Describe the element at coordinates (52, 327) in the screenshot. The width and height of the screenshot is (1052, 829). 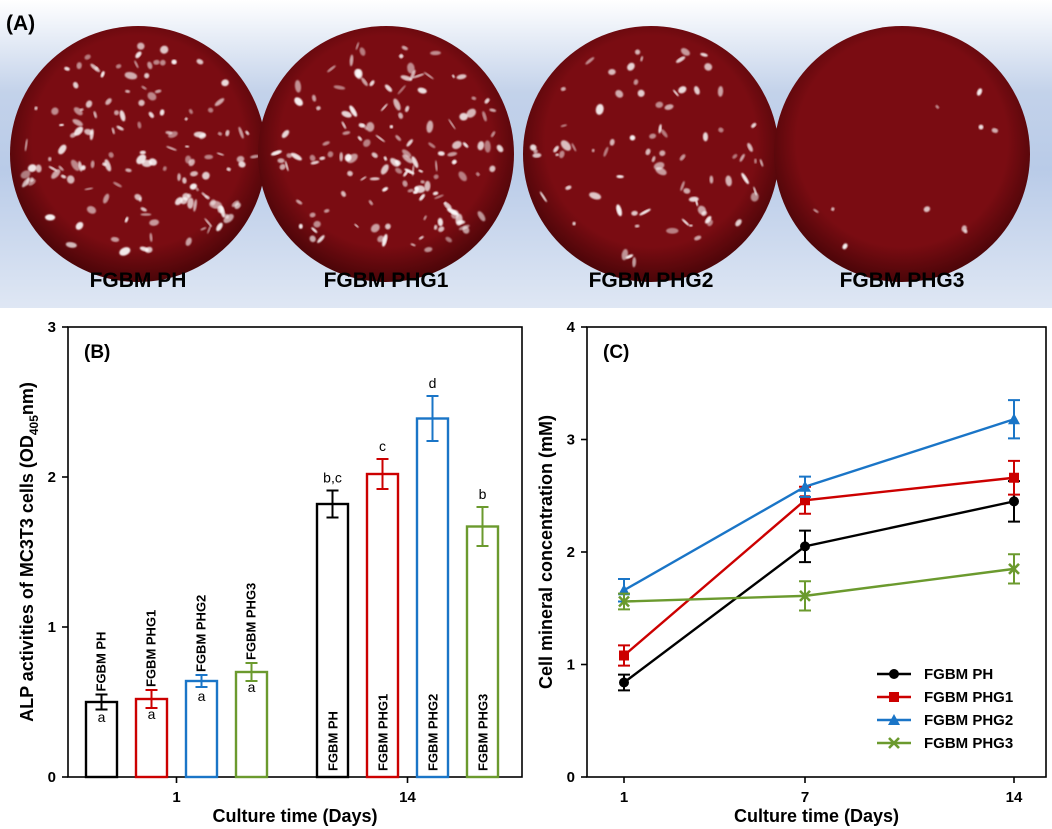
I see `y-tick-label: 3` at that location.